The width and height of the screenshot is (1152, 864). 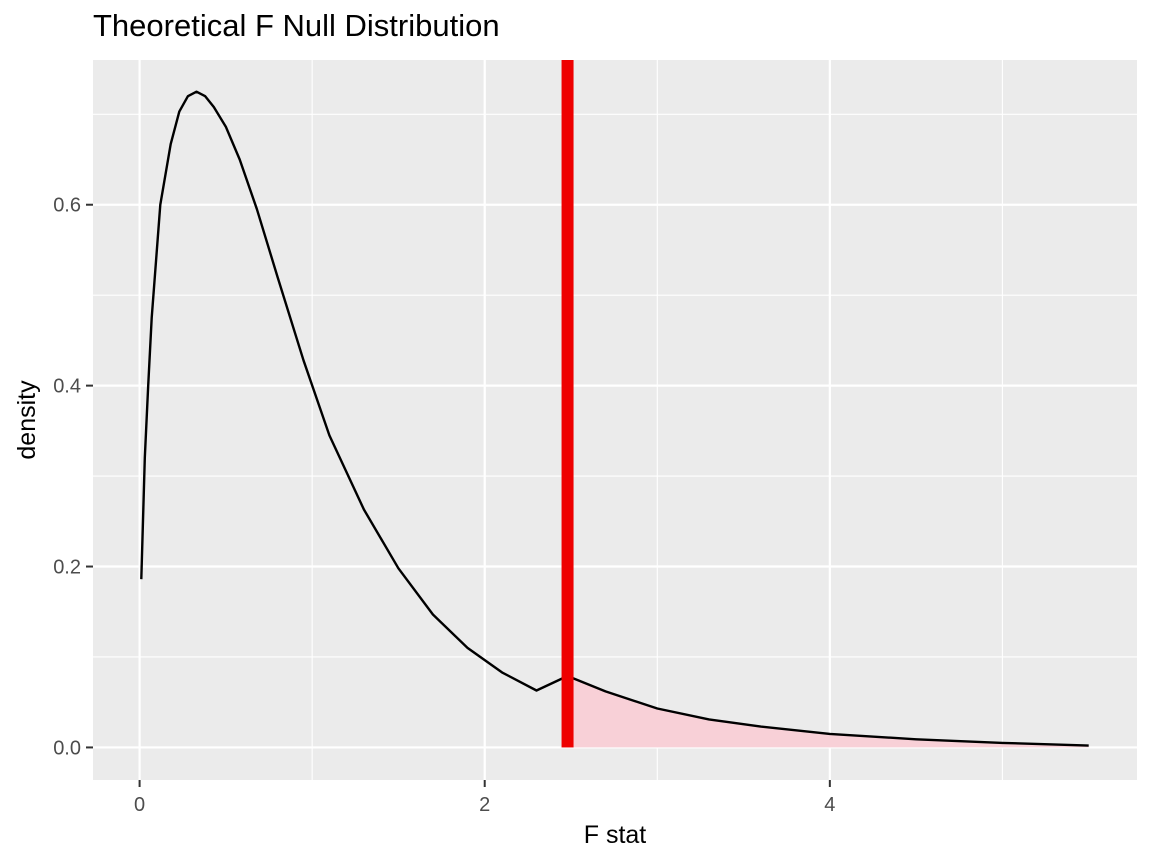 What do you see at coordinates (828, 712) in the screenshot?
I see `rejection-region-shading` at bounding box center [828, 712].